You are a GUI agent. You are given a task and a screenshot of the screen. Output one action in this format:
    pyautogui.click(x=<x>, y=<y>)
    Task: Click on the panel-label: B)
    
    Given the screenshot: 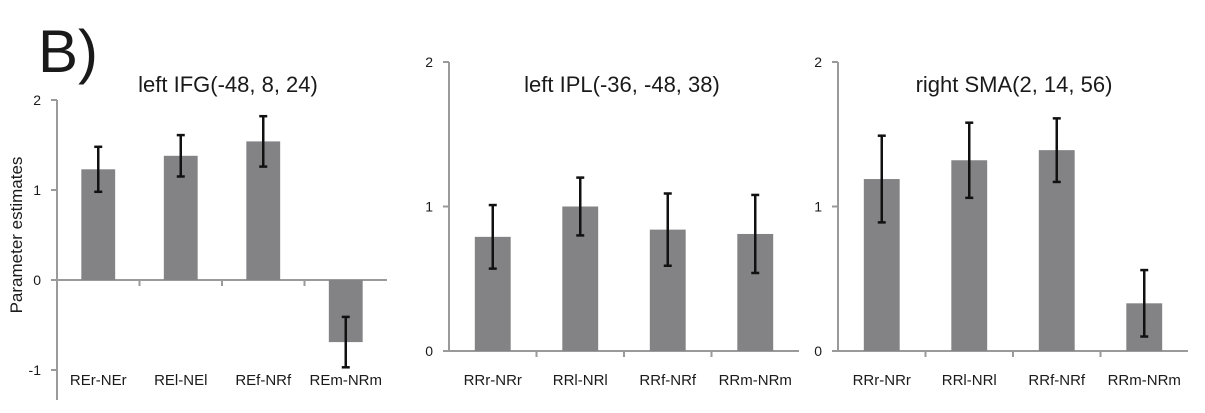 What is the action you would take?
    pyautogui.click(x=68, y=51)
    